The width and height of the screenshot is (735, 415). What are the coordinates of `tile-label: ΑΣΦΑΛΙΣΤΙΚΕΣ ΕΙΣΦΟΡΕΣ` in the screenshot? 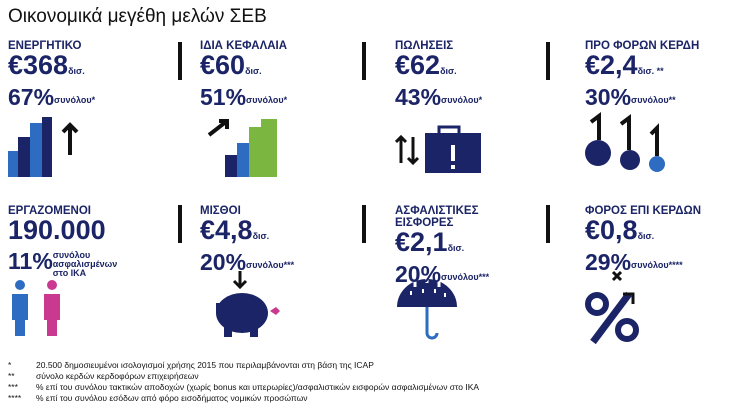 It's located at (480, 217).